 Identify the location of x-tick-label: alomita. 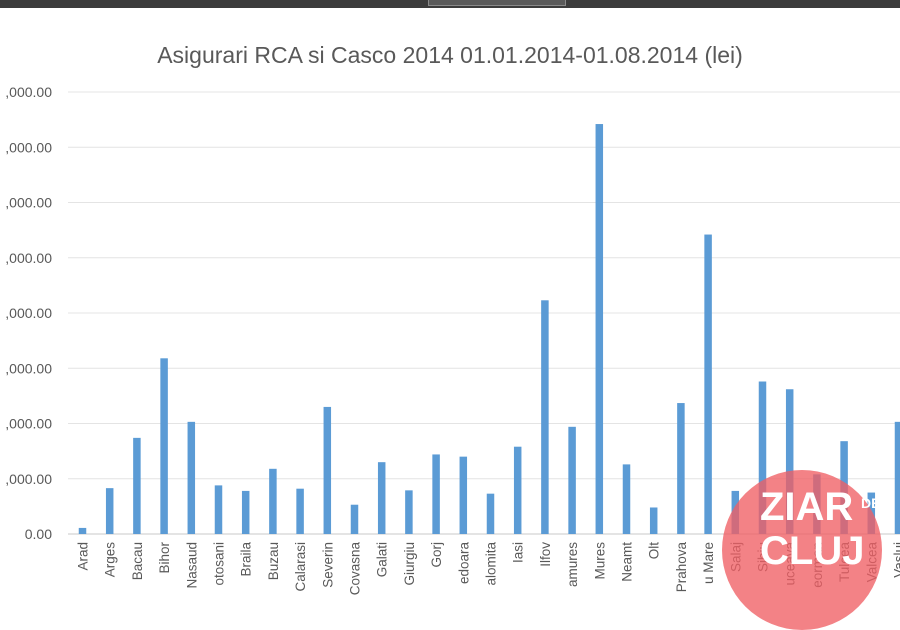
(491, 564).